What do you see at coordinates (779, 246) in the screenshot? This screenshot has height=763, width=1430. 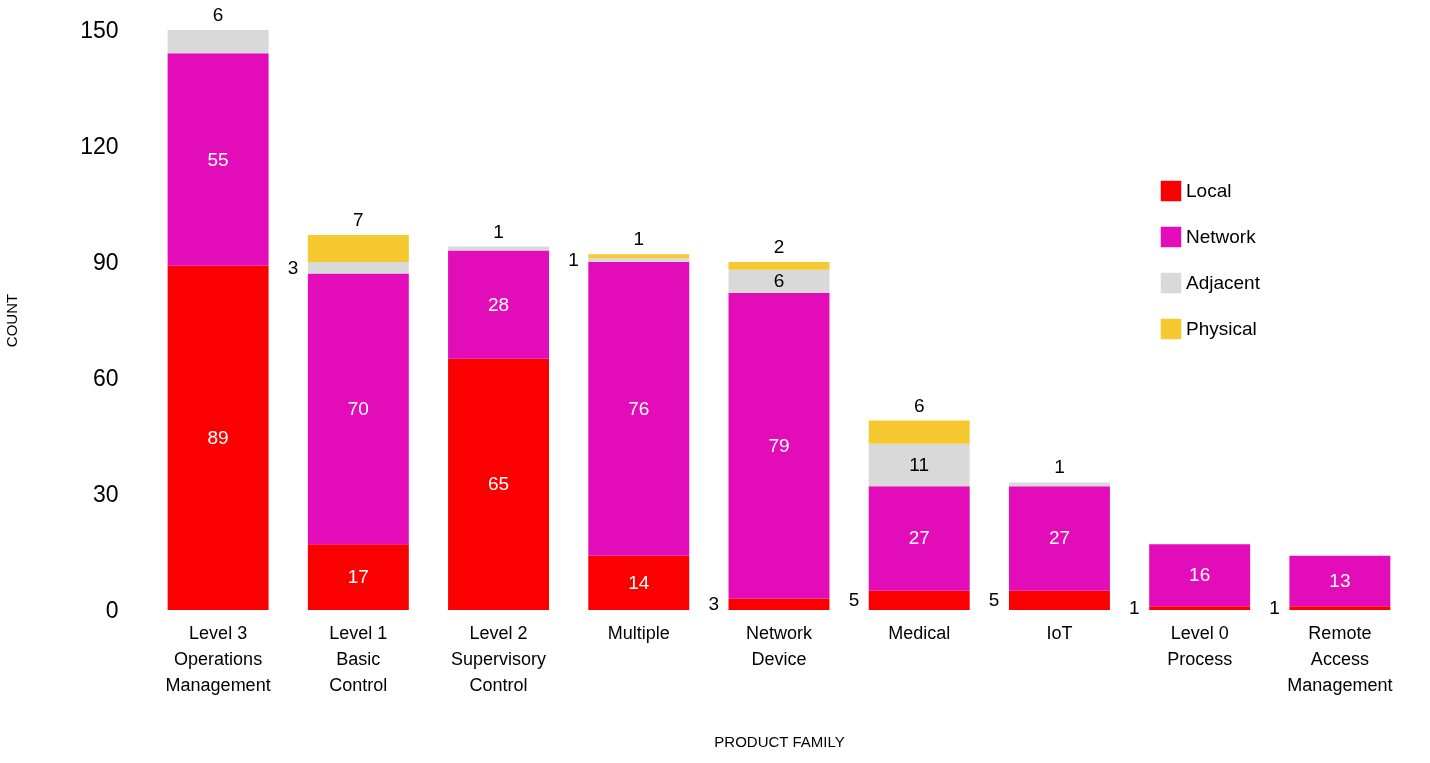 I see `data-label: 2` at bounding box center [779, 246].